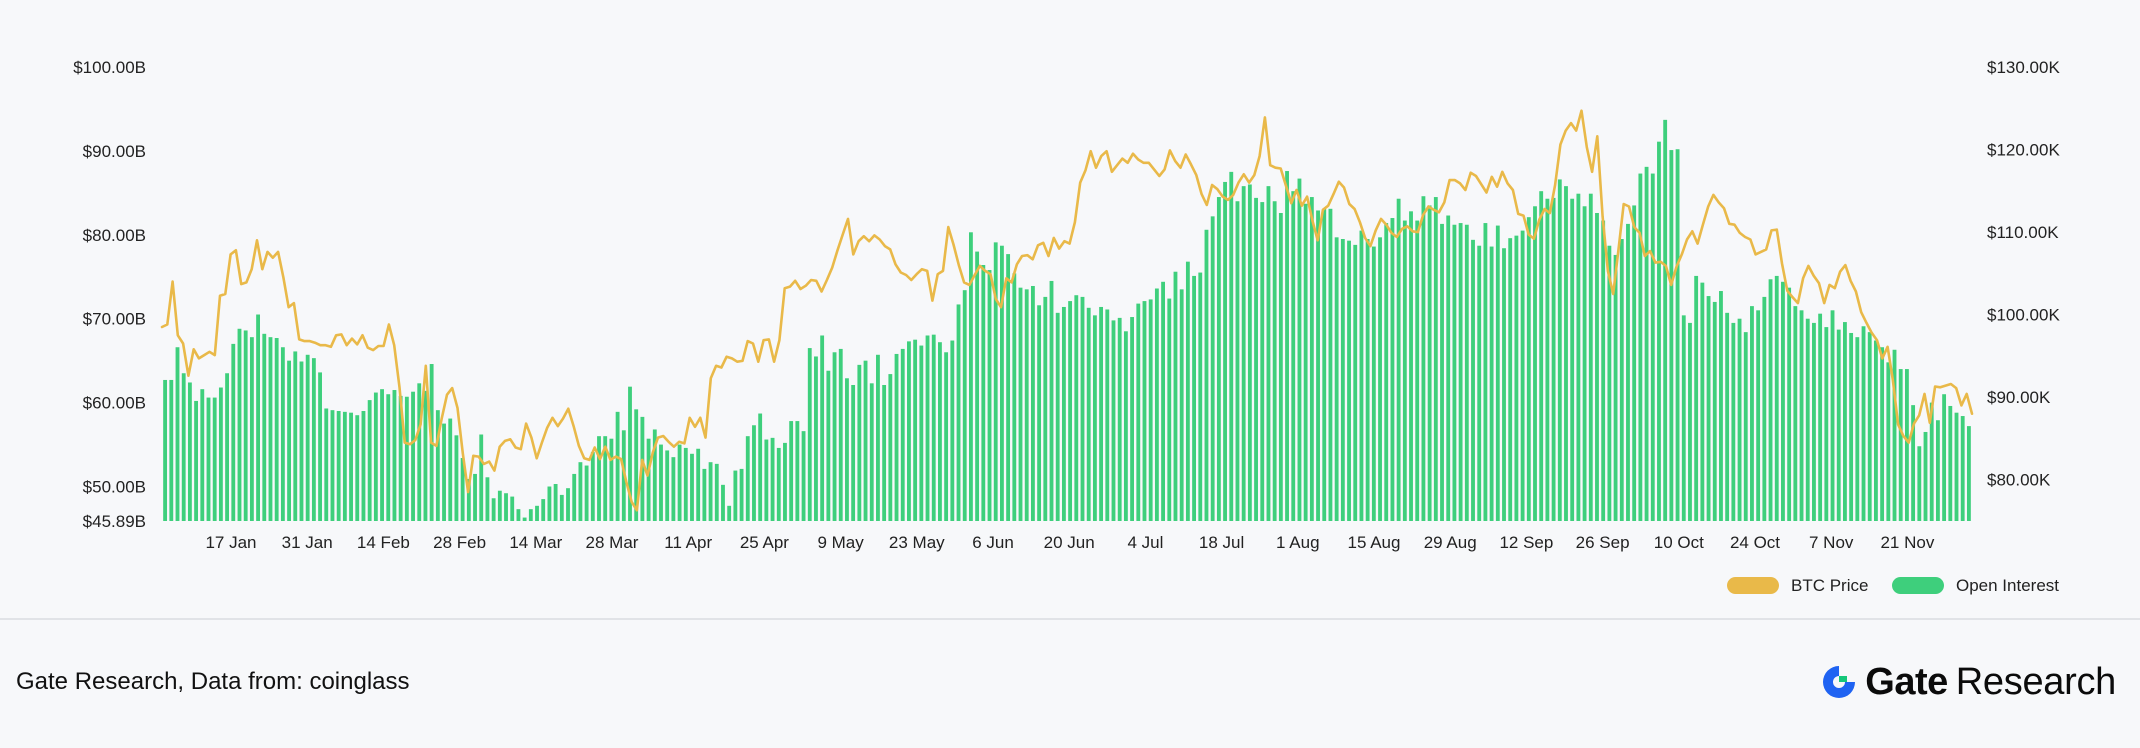 The width and height of the screenshot is (2140, 748). What do you see at coordinates (114, 403) in the screenshot?
I see `left-tick-label: $60.00B` at bounding box center [114, 403].